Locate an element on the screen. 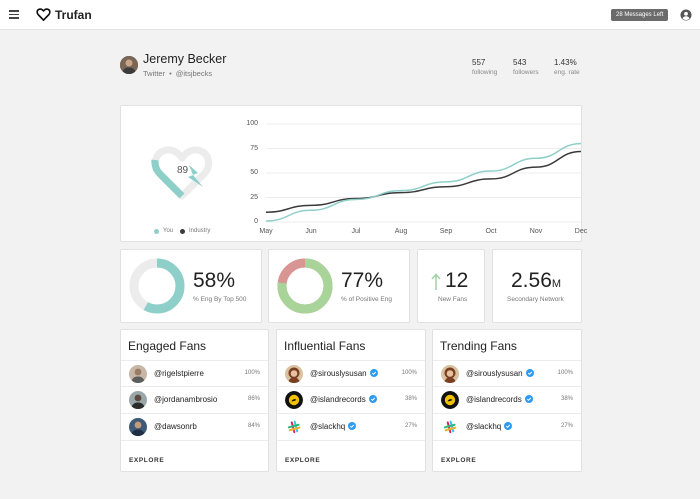 This screenshot has width=700, height=499. top-bar: Trufan 28 Messages Left is located at coordinates (350, 15).